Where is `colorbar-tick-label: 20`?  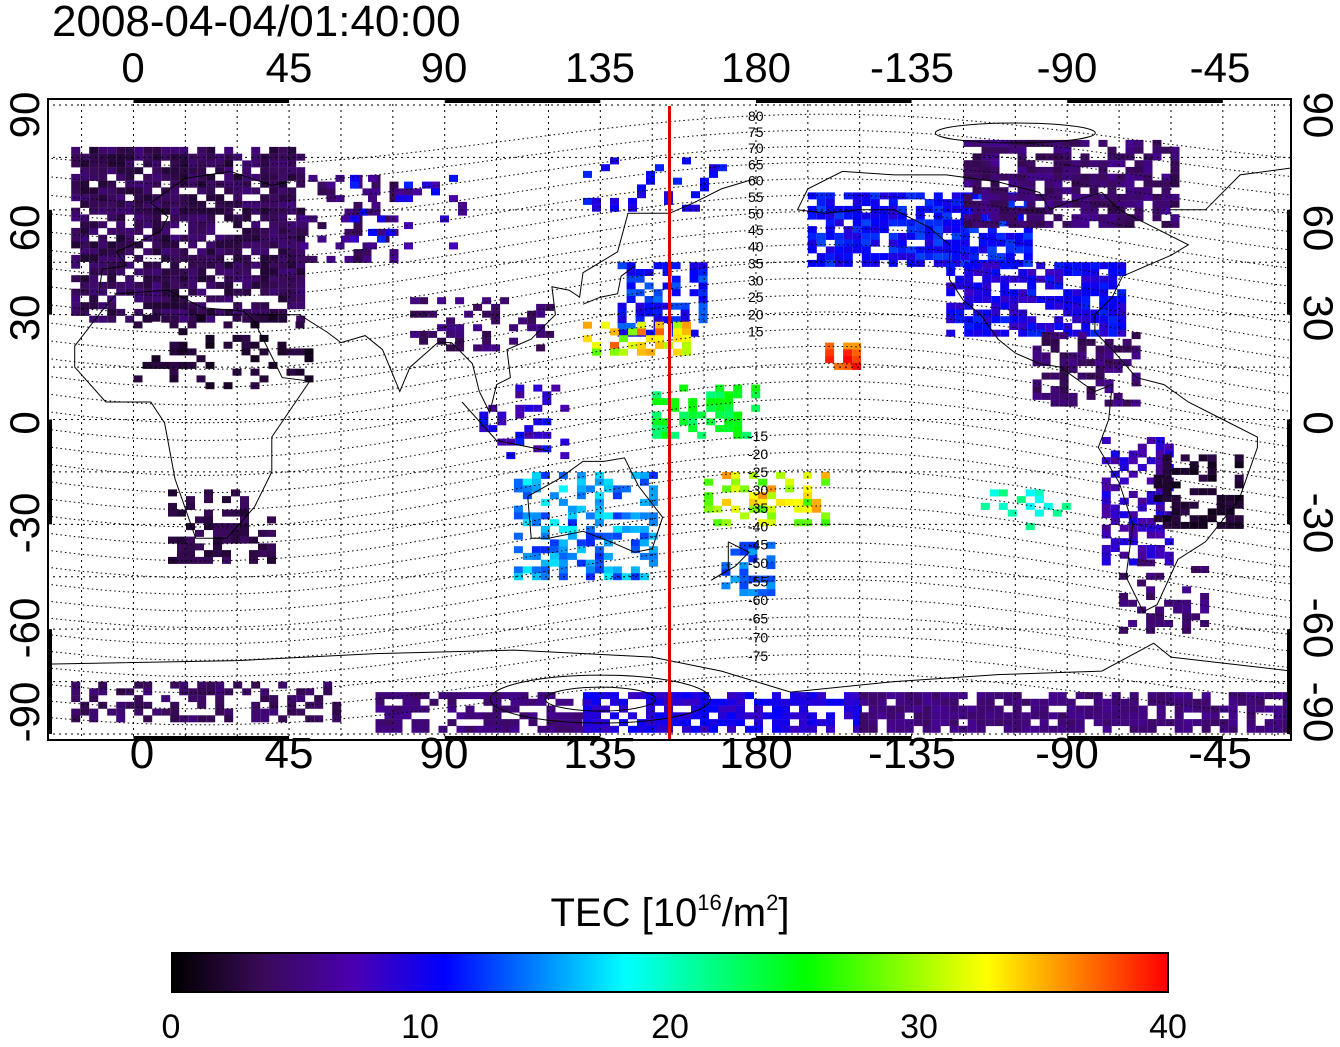 colorbar-tick-label: 20 is located at coordinates (670, 1027).